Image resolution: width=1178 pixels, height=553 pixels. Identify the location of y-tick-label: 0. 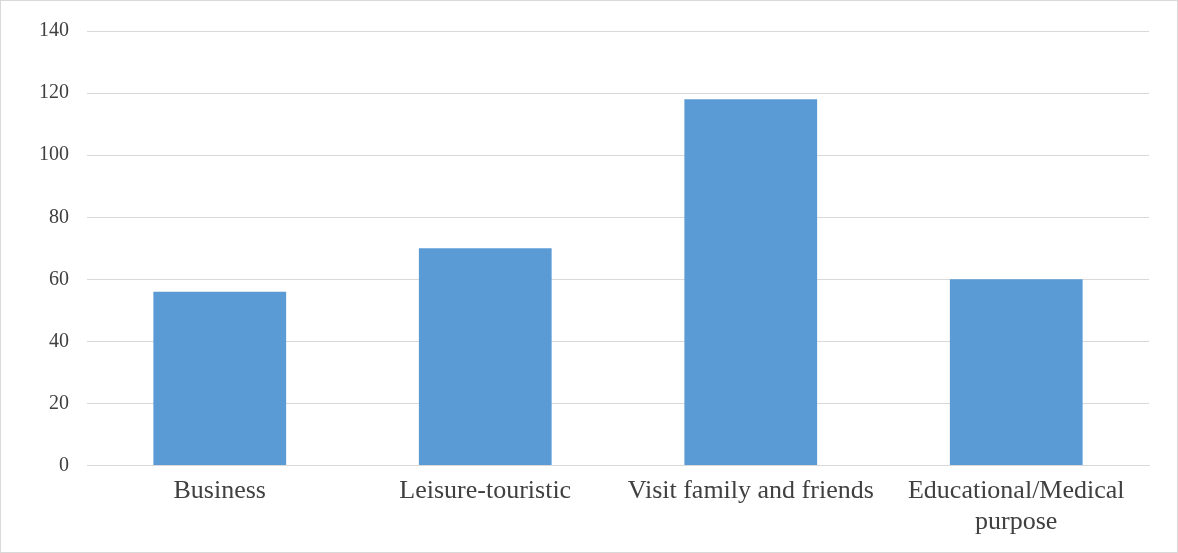
(64, 463).